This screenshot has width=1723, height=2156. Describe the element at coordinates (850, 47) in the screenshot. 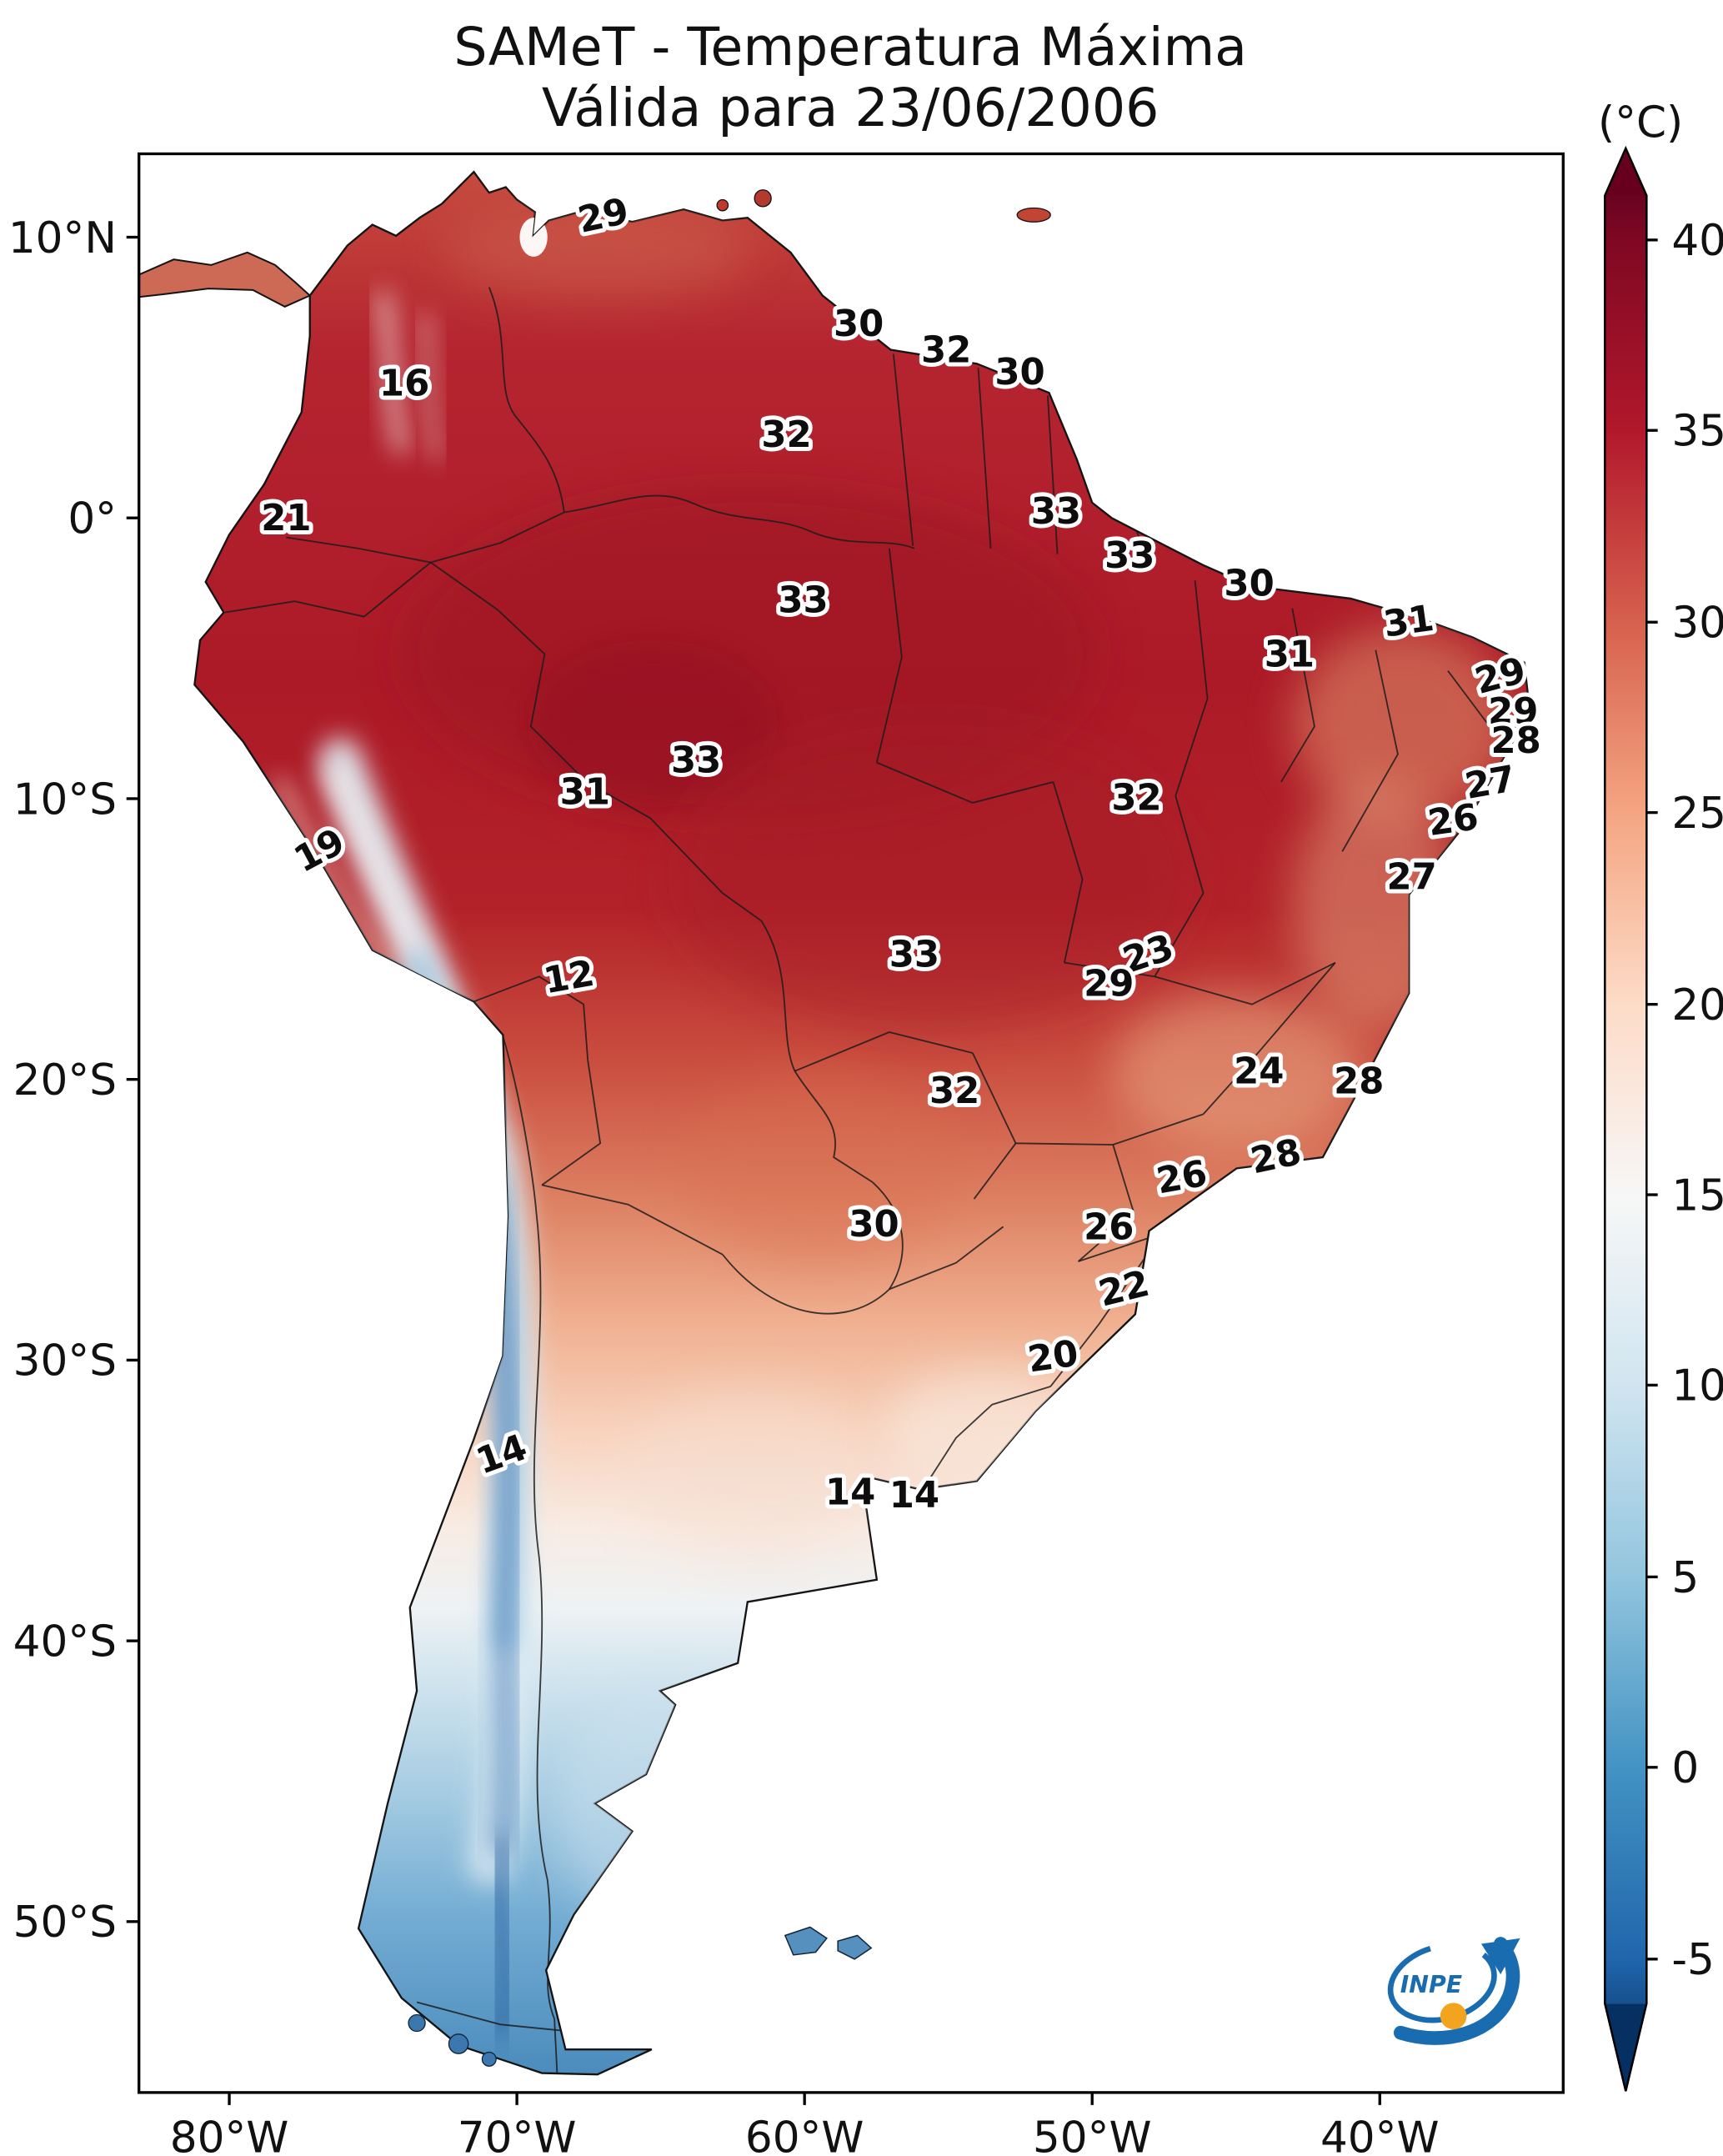

I see `figure-title: SAMeT - Temperatura Máxima` at that location.